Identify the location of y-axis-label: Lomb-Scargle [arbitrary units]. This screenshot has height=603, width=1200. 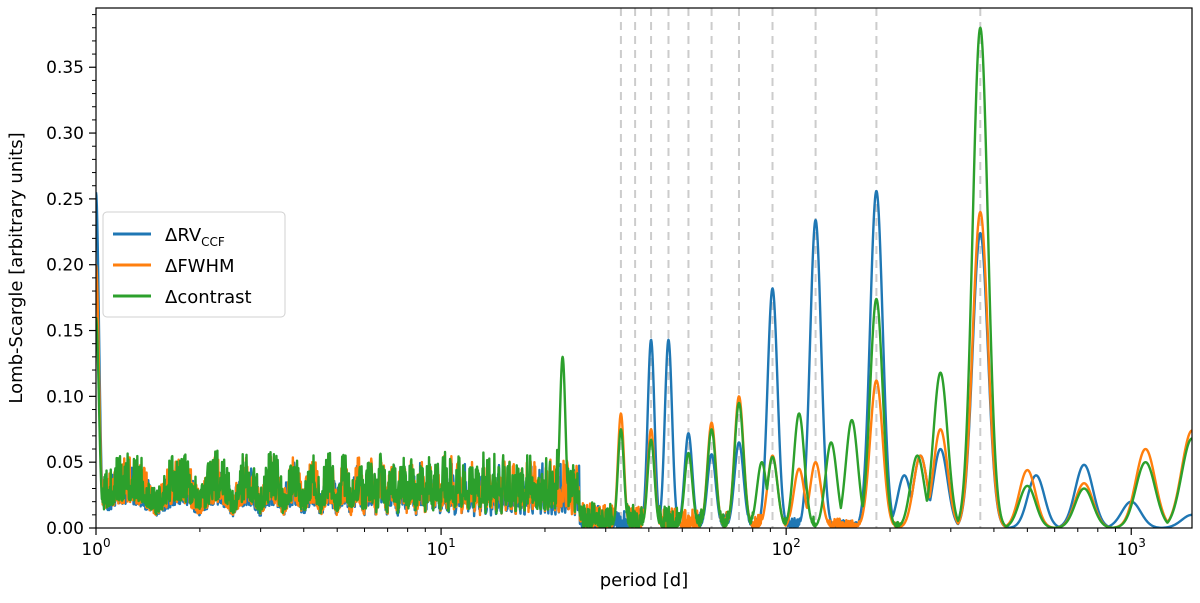
(16, 267).